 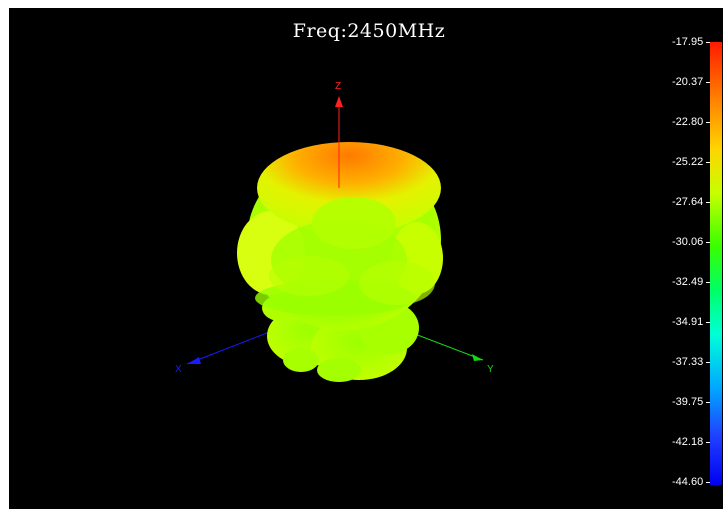 I want to click on colorbar-tick-label: -17.95, so click(x=688, y=42).